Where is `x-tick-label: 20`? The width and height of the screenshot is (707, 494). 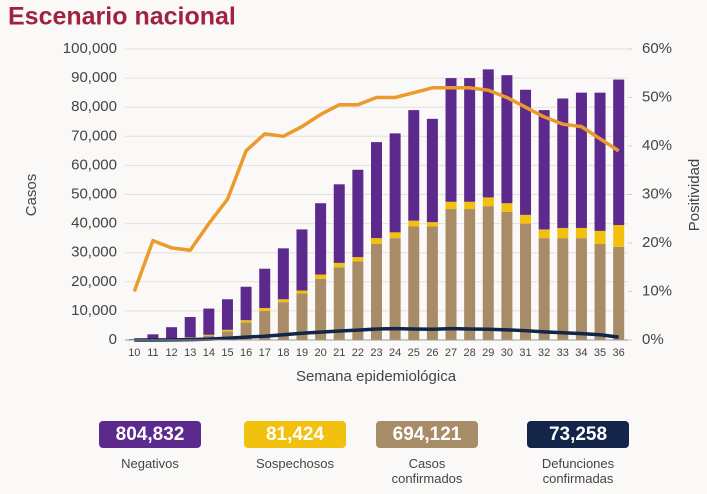
x-tick-label: 20 is located at coordinates (320, 353).